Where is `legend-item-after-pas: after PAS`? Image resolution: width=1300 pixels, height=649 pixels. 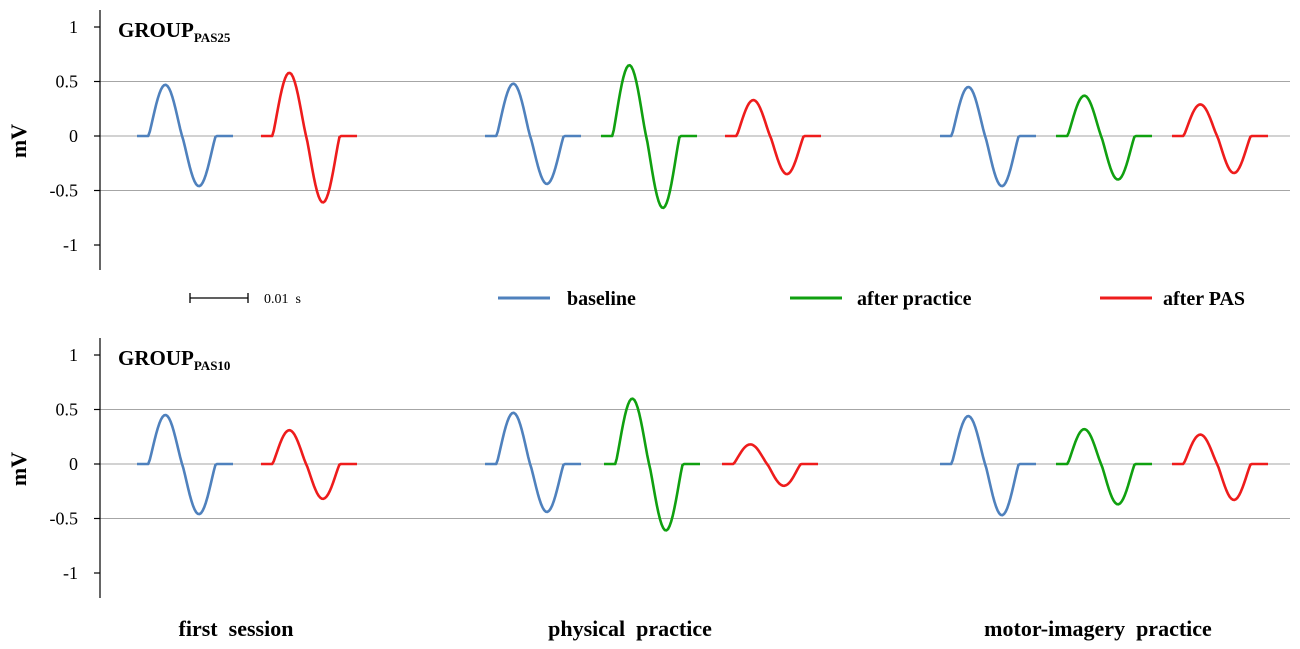
legend-item-after-pas: after PAS is located at coordinates (1172, 299).